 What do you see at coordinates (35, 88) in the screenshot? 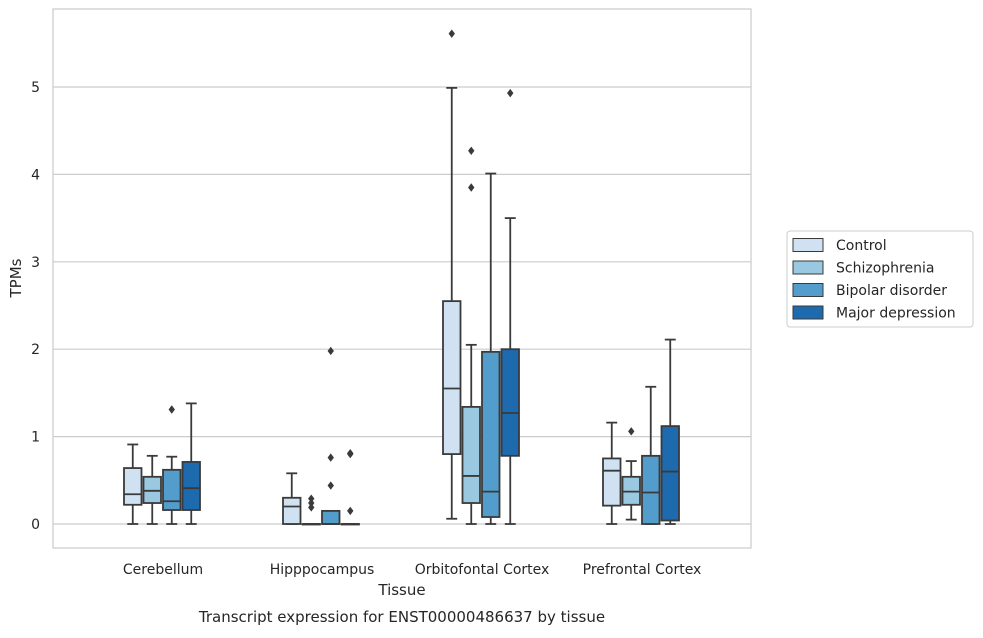
I see `y-tick-label: 5` at bounding box center [35, 88].